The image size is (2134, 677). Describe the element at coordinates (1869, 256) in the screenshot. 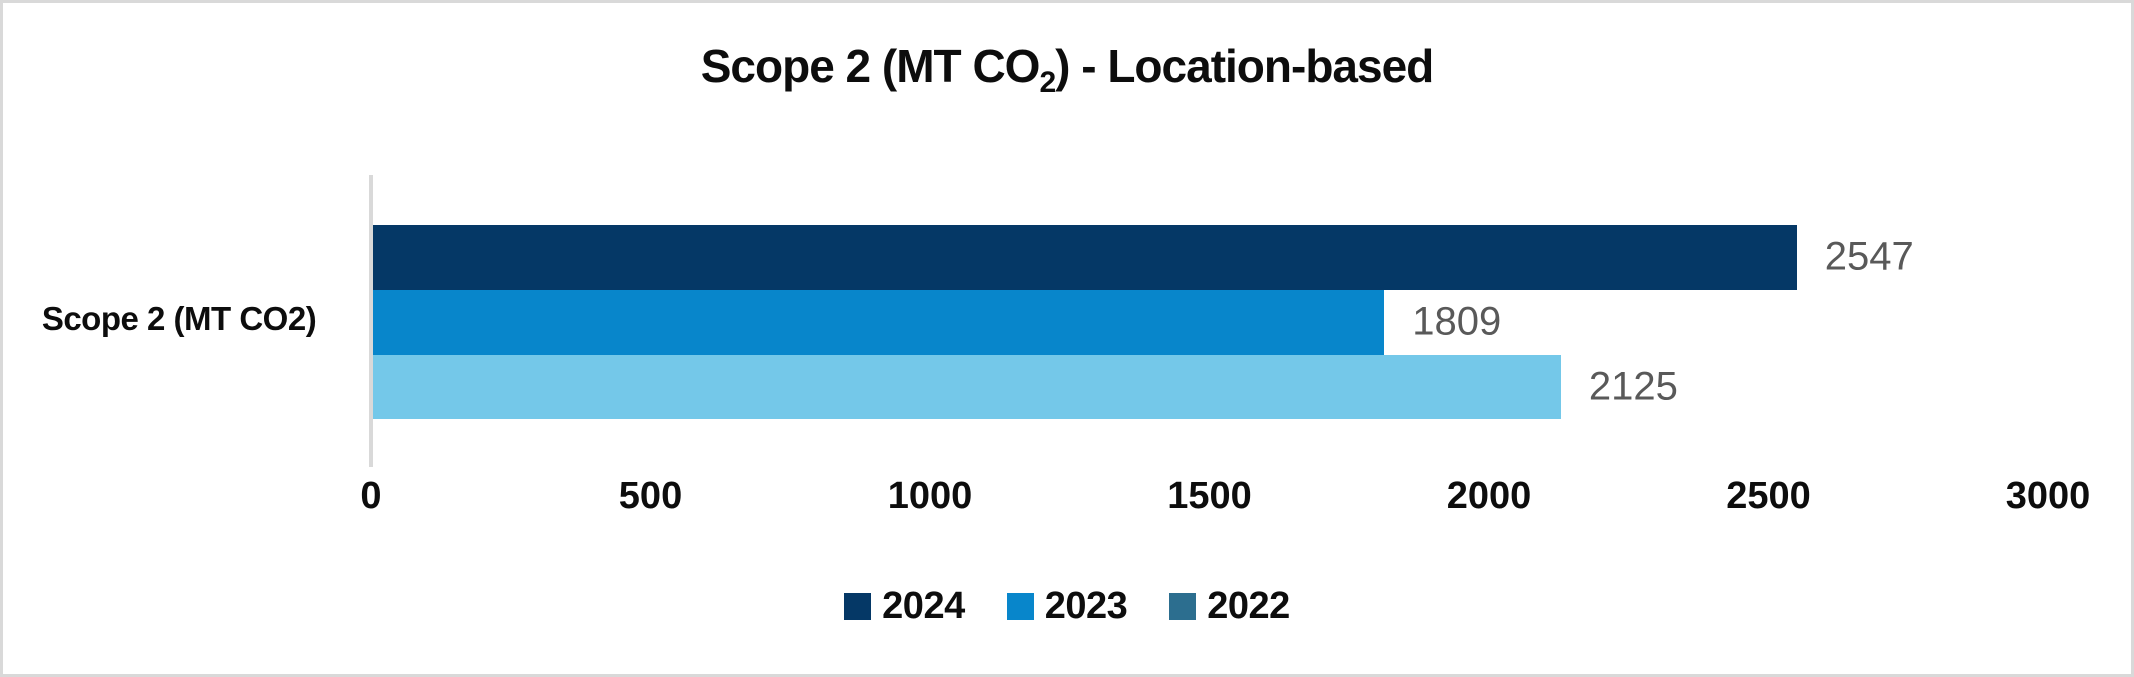

I see `data-label-2024: 2547` at that location.